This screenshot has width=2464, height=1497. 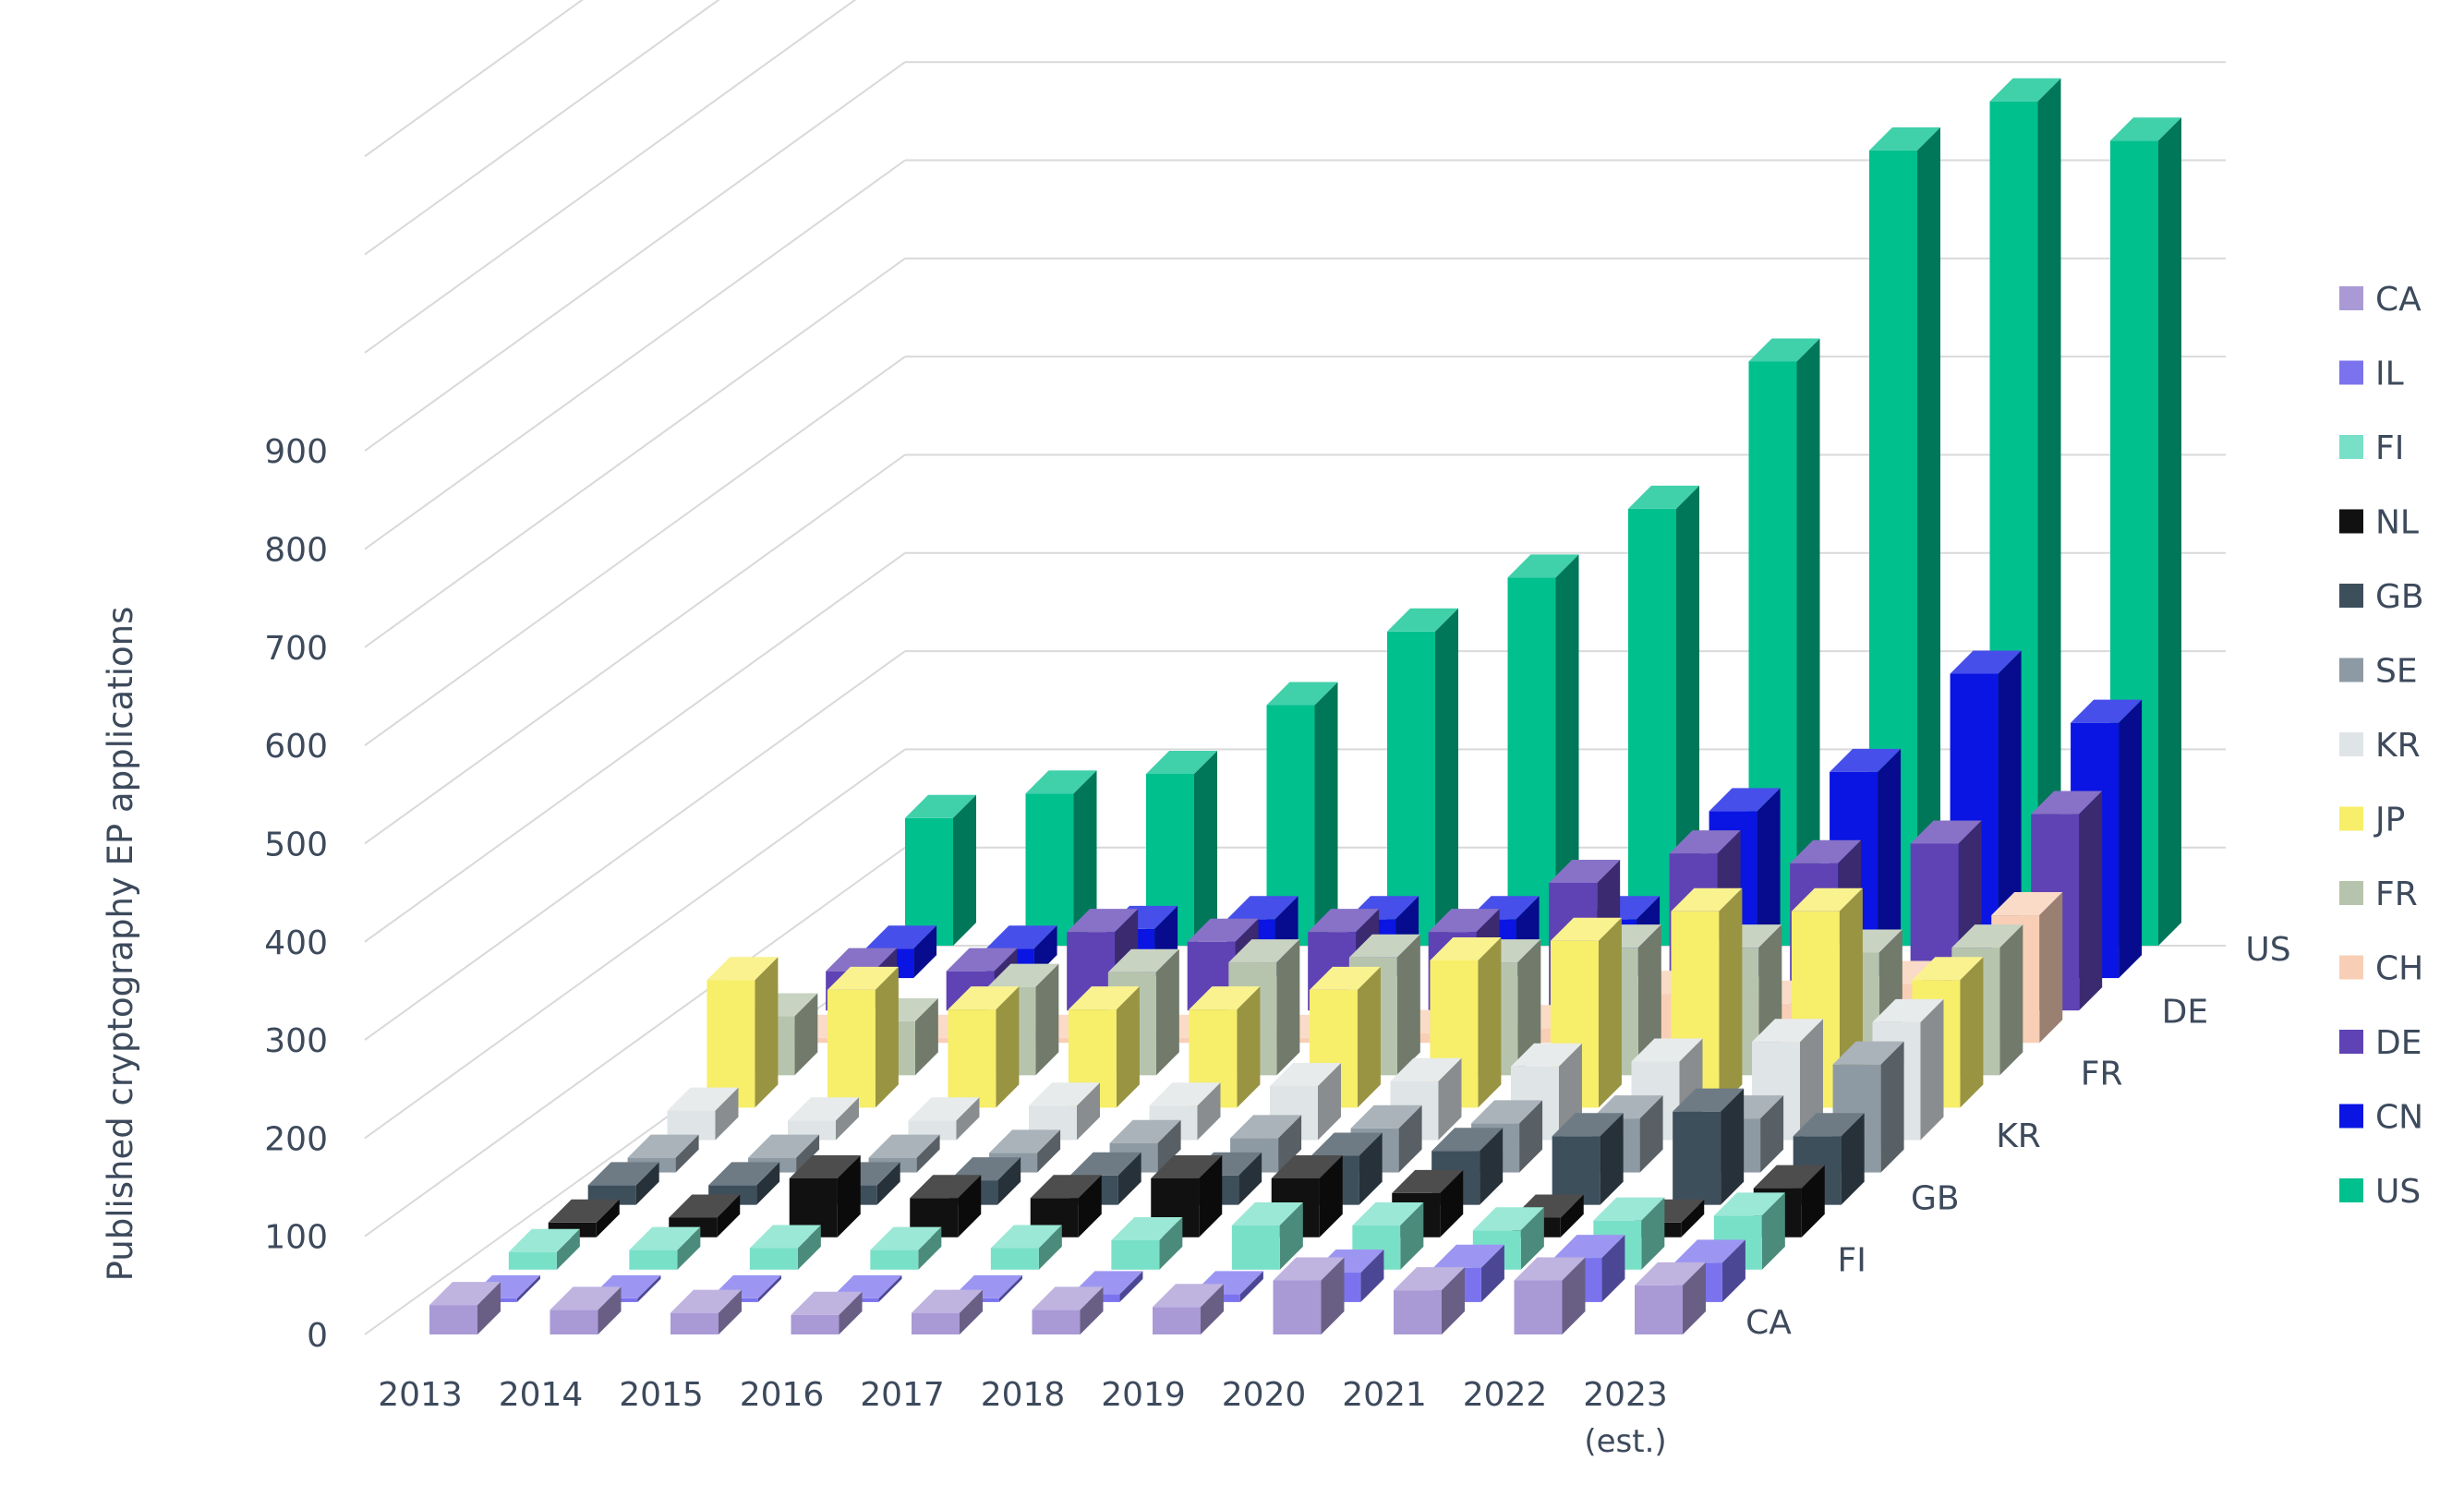 What do you see at coordinates (2382, 597) in the screenshot?
I see `legend-item: GB` at bounding box center [2382, 597].